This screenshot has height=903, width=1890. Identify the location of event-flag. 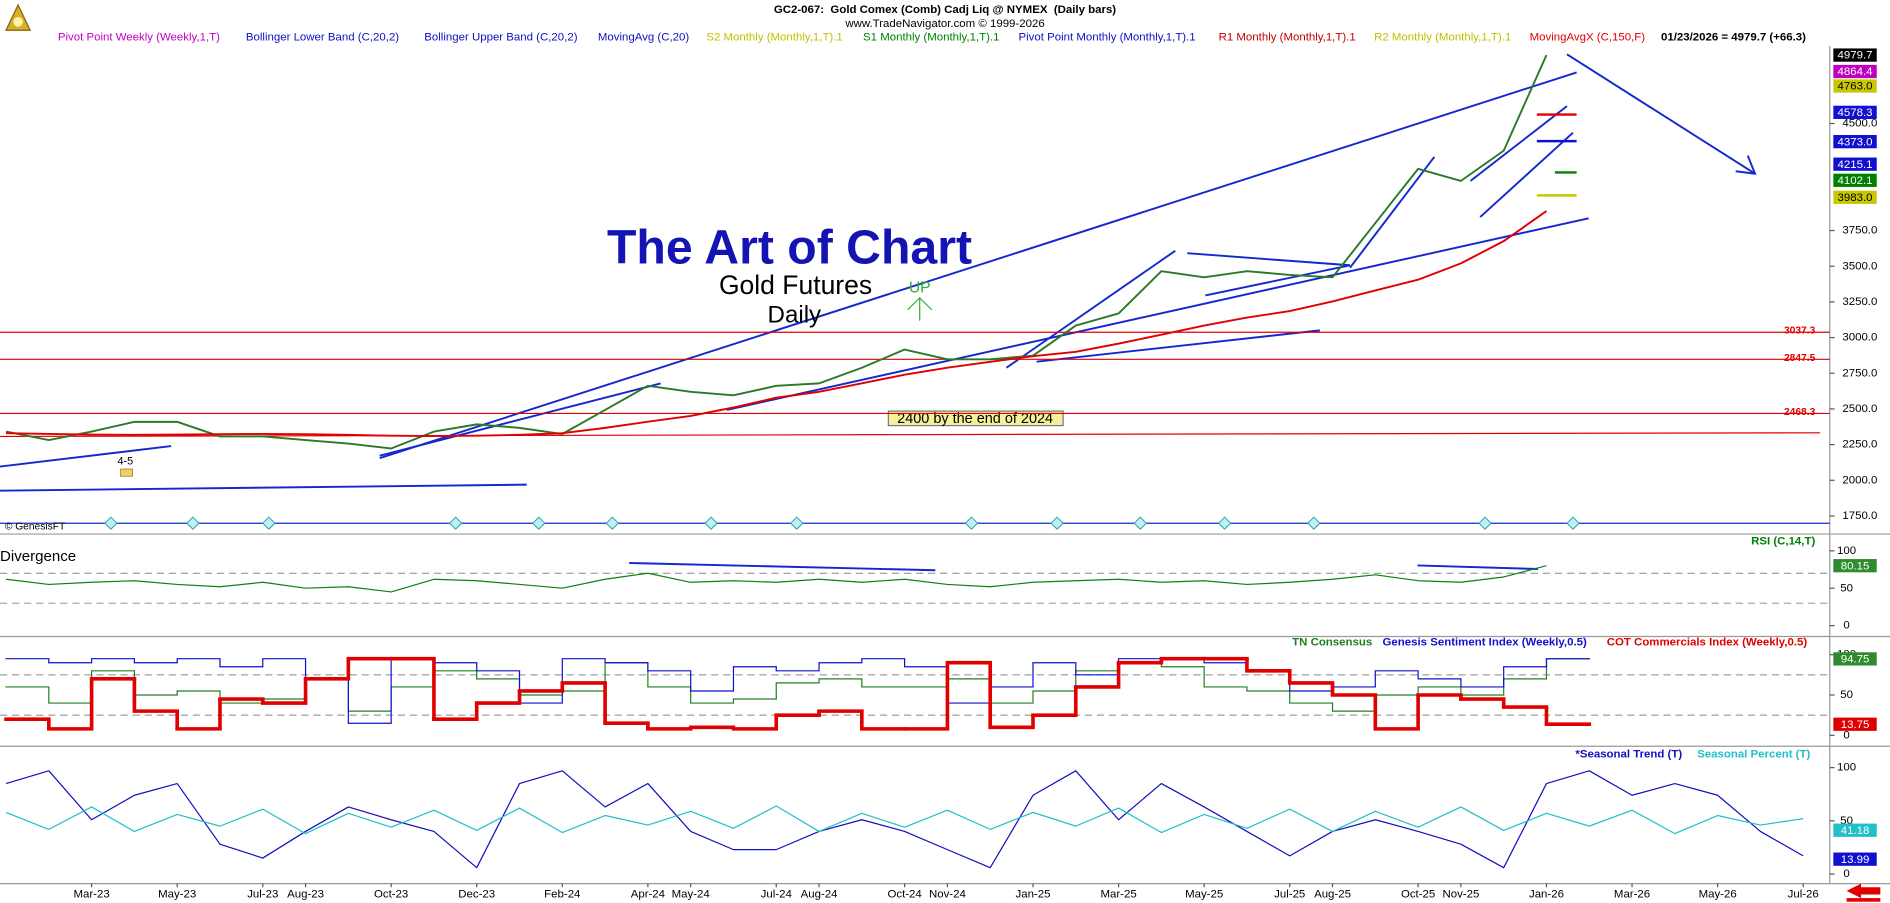
(126, 472).